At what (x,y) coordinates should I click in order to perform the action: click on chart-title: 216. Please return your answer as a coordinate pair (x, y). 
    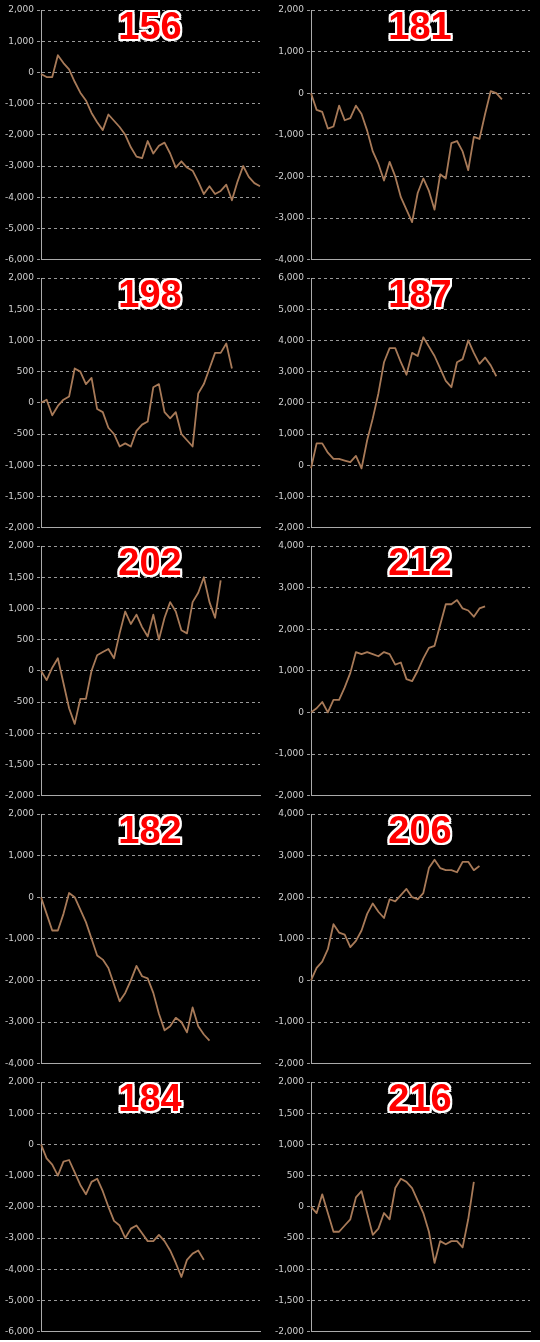
    Looking at the image, I should click on (420, 1098).